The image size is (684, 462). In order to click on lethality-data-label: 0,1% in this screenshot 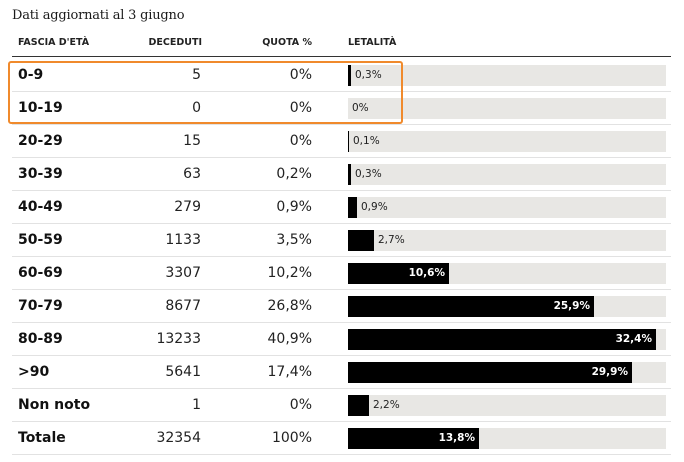, I will do `click(366, 141)`.